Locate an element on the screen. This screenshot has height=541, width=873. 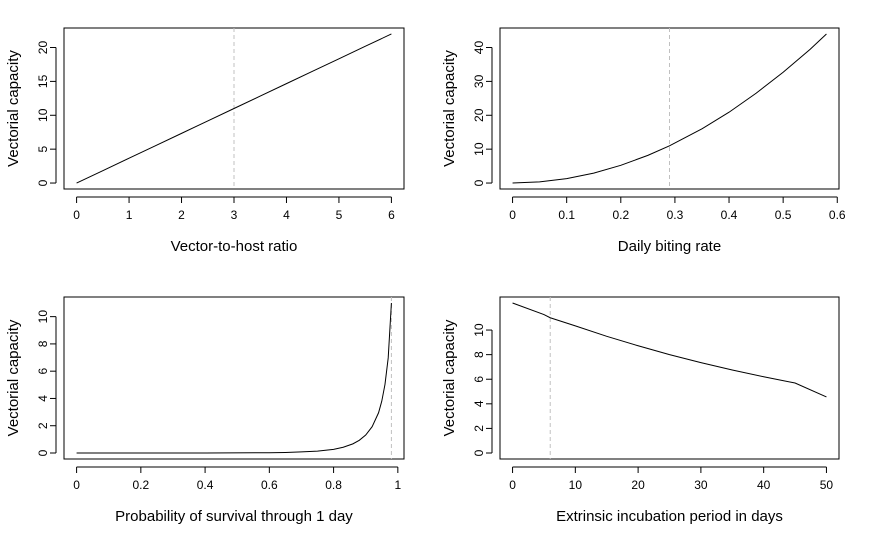
x-tick-label: 0.1 is located at coordinates (566, 215).